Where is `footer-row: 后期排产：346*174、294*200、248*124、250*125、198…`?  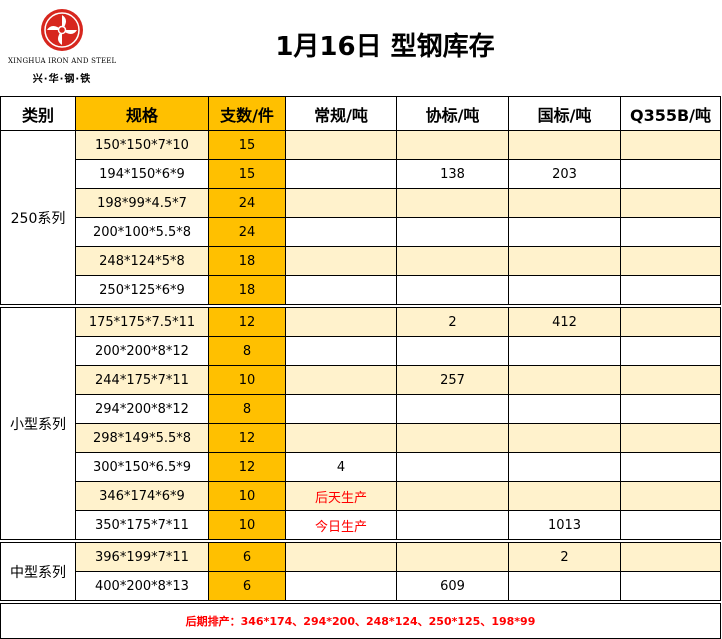
footer-row: 后期排产：346*174、294*200、248*124、250*125、198… is located at coordinates (360, 621).